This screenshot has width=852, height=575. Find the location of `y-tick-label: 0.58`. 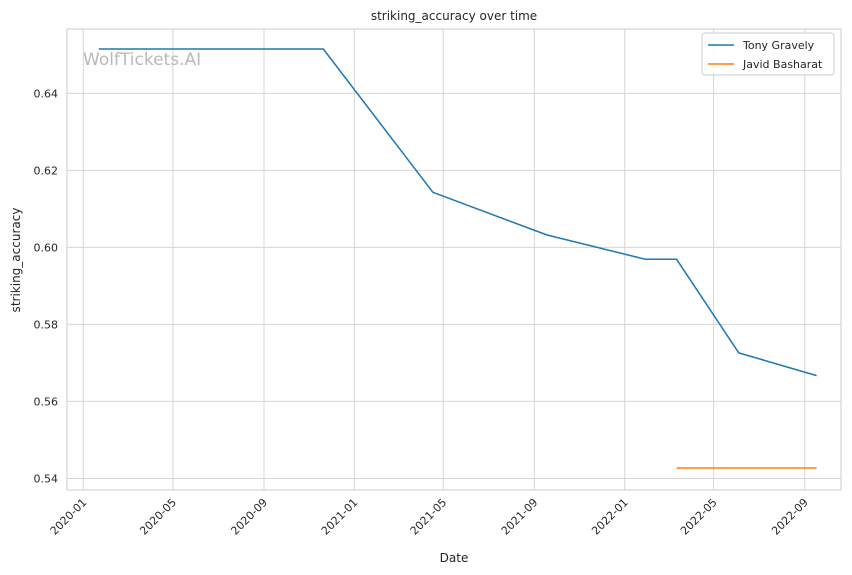

y-tick-label: 0.58 is located at coordinates (46, 324).